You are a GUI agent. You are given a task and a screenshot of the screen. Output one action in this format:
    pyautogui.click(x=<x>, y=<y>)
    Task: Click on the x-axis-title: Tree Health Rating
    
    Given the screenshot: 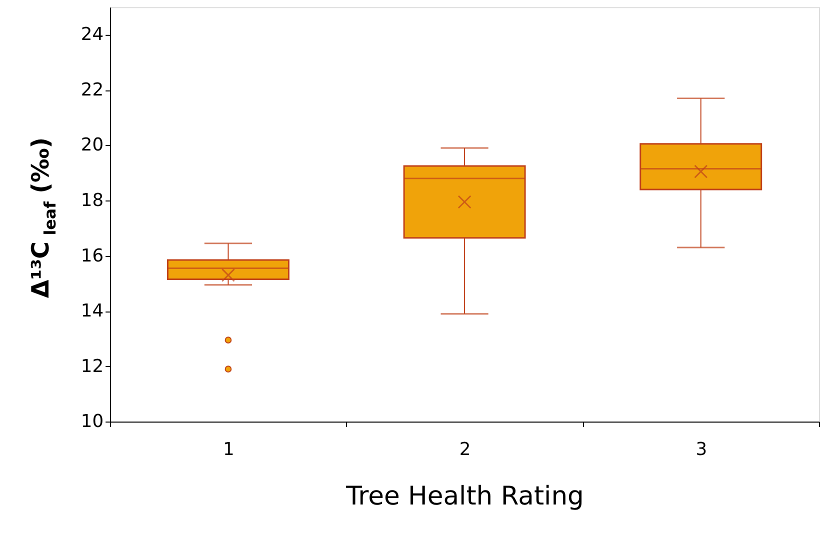 What is the action you would take?
    pyautogui.click(x=464, y=496)
    